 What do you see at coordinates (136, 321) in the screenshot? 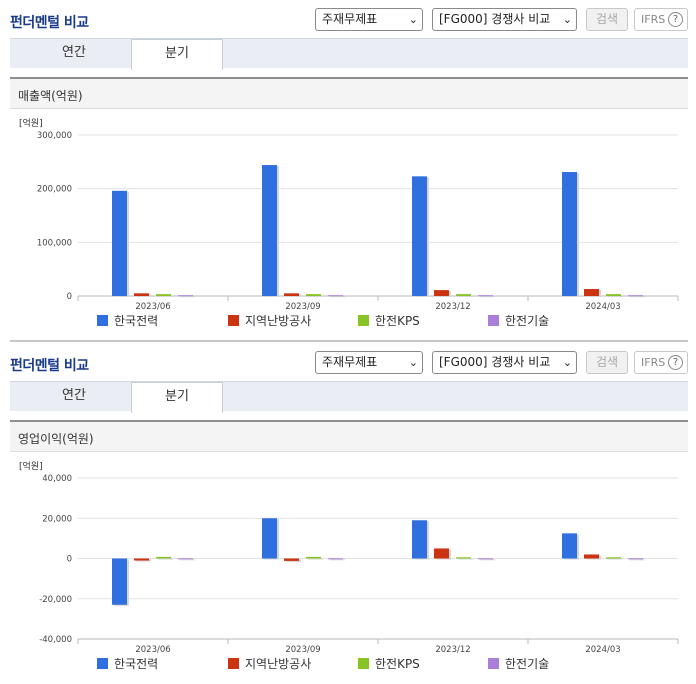
I see `legend-label: 한국전력` at bounding box center [136, 321].